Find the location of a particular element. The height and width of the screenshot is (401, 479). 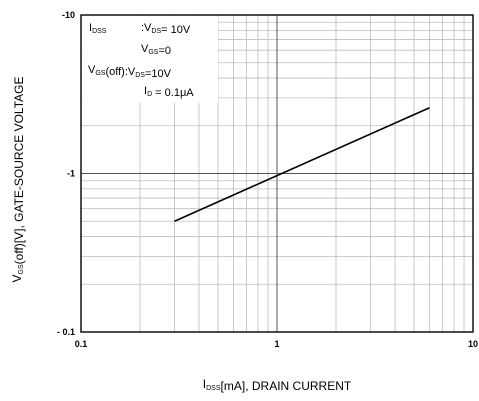

y-tick-label: -1 is located at coordinates (71, 174).